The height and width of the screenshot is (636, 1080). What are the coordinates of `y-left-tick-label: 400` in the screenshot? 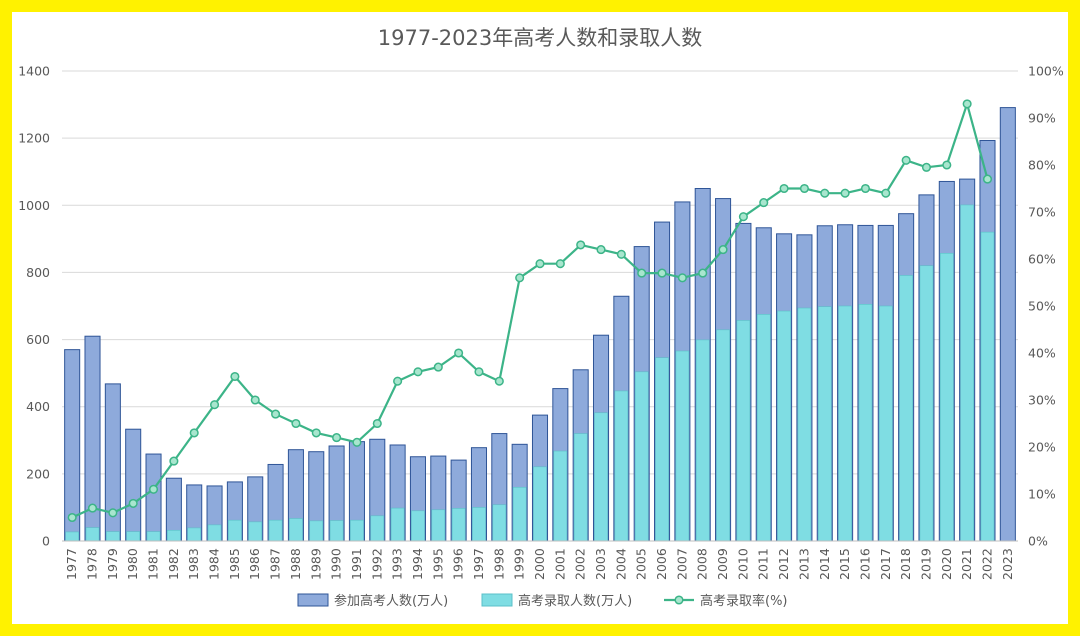 It's located at (38, 406).